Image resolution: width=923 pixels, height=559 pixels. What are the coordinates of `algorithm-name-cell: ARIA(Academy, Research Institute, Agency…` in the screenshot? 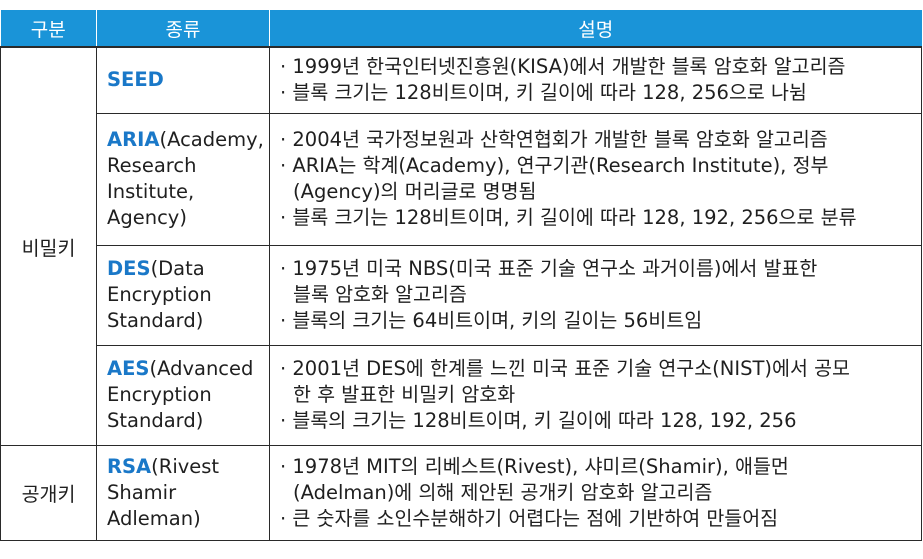 It's located at (183, 179).